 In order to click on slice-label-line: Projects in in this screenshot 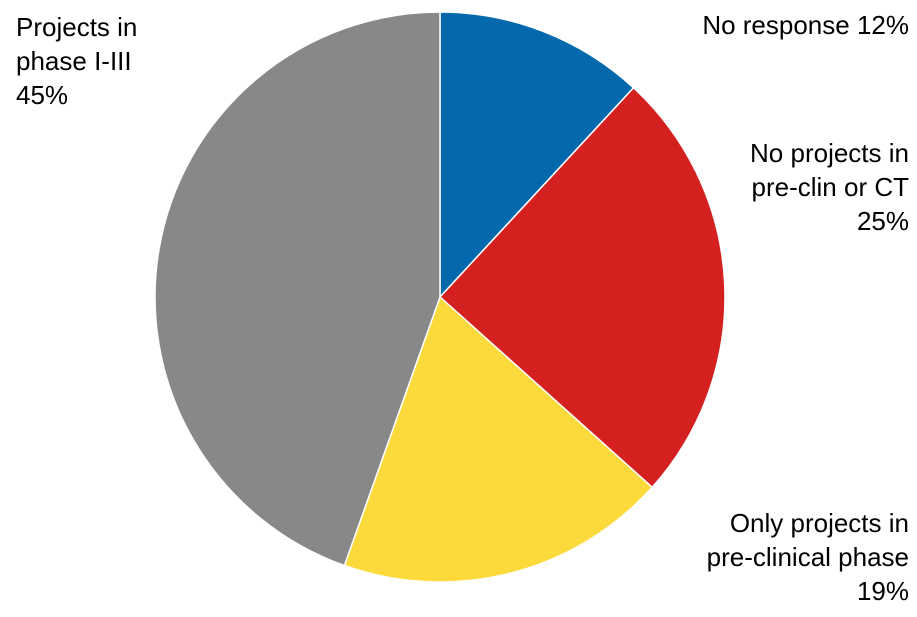, I will do `click(77, 27)`.